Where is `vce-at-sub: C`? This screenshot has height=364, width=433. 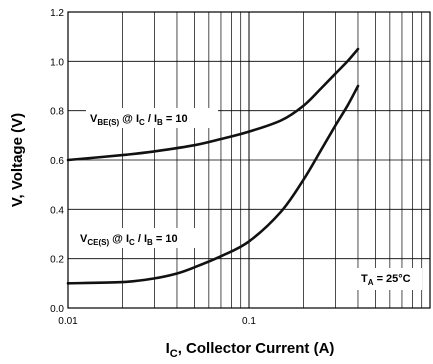
vce-at-sub: C is located at coordinates (132, 242).